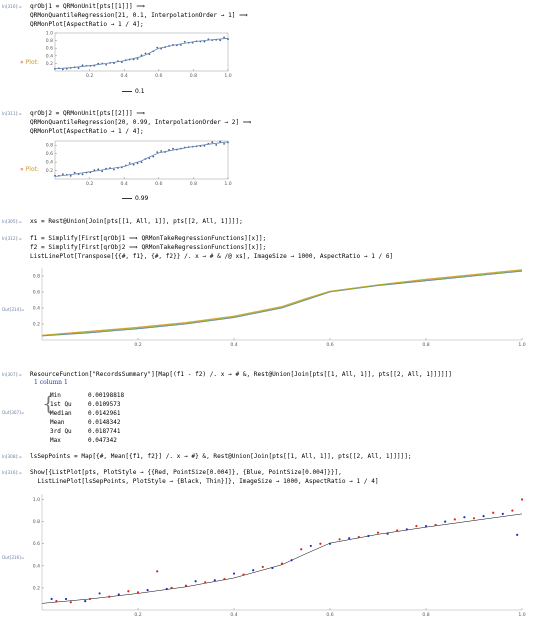 The width and height of the screenshot is (540, 627). What do you see at coordinates (61, 431) in the screenshot?
I see `summary-key: 3rd Qu` at bounding box center [61, 431].